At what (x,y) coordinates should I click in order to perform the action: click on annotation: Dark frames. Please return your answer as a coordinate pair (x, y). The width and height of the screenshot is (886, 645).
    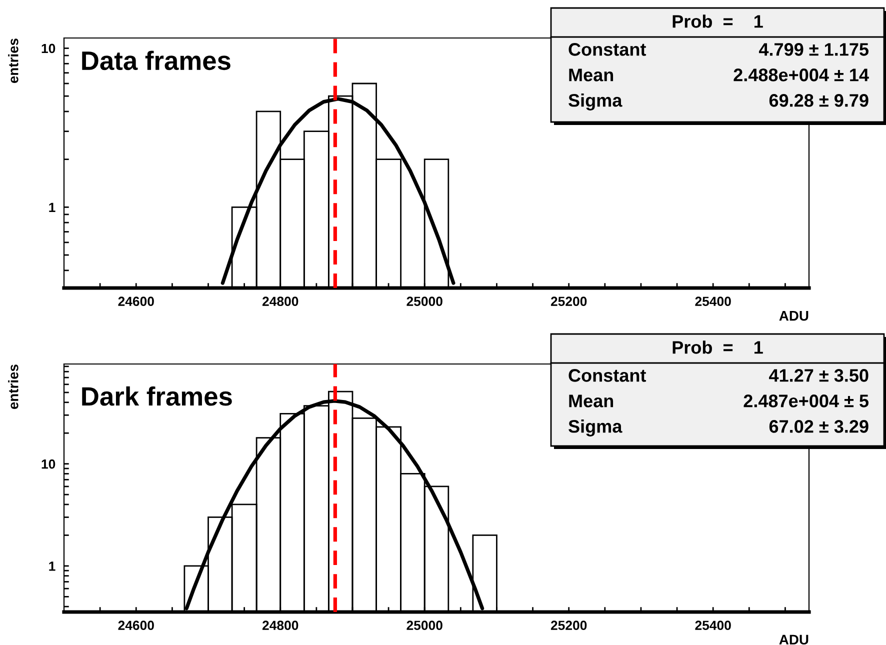
    Looking at the image, I should click on (157, 396).